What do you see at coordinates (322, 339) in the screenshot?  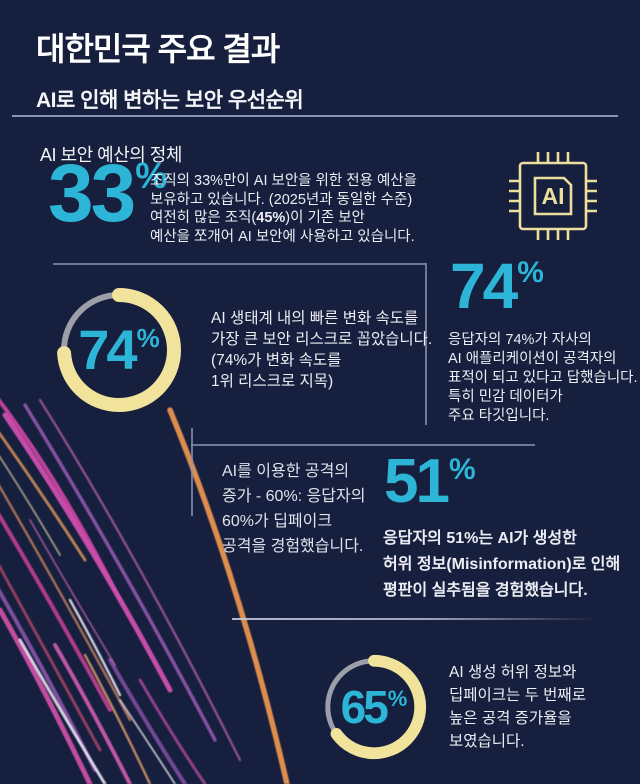 I see `risk-line: 가장 큰 보안 리스크로 꼽았습니다.` at bounding box center [322, 339].